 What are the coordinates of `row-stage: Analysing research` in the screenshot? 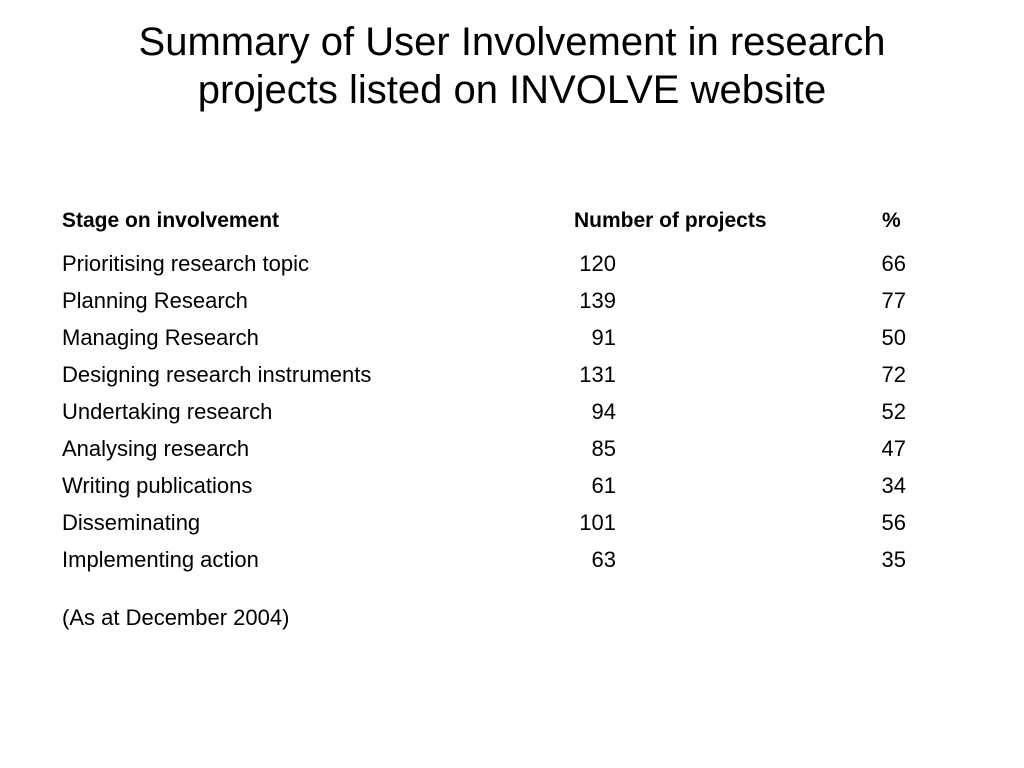 It's located at (156, 448).